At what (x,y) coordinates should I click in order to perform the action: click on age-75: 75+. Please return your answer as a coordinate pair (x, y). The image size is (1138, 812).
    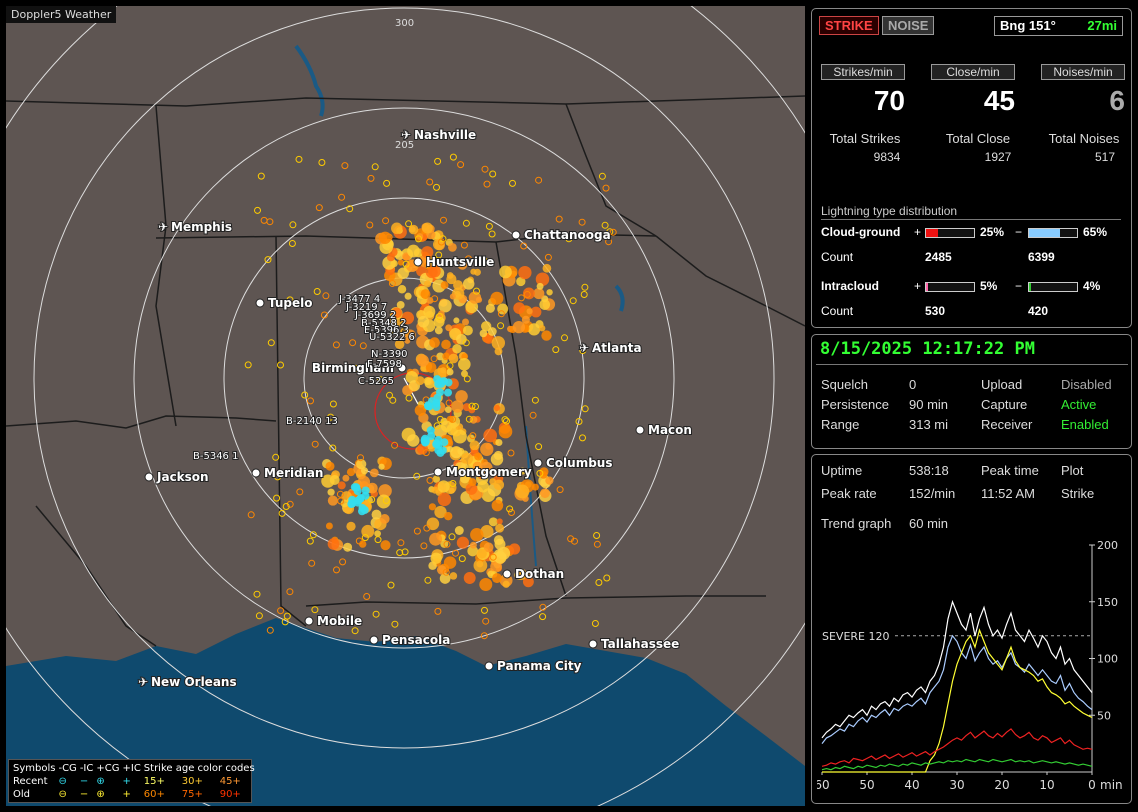
    Looking at the image, I should click on (192, 794).